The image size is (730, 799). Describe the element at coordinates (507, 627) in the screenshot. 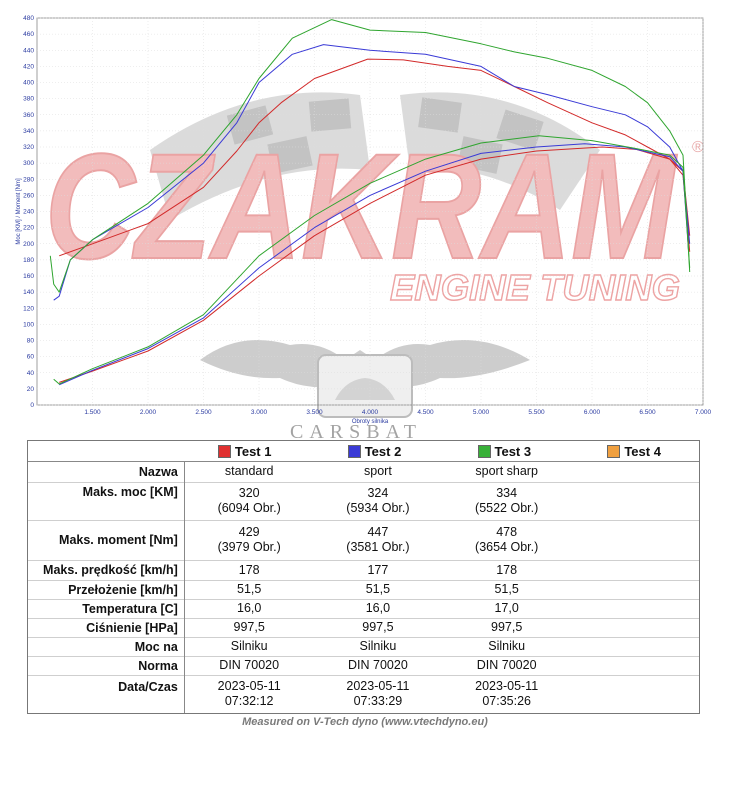

I see `cell: 997,5` at that location.